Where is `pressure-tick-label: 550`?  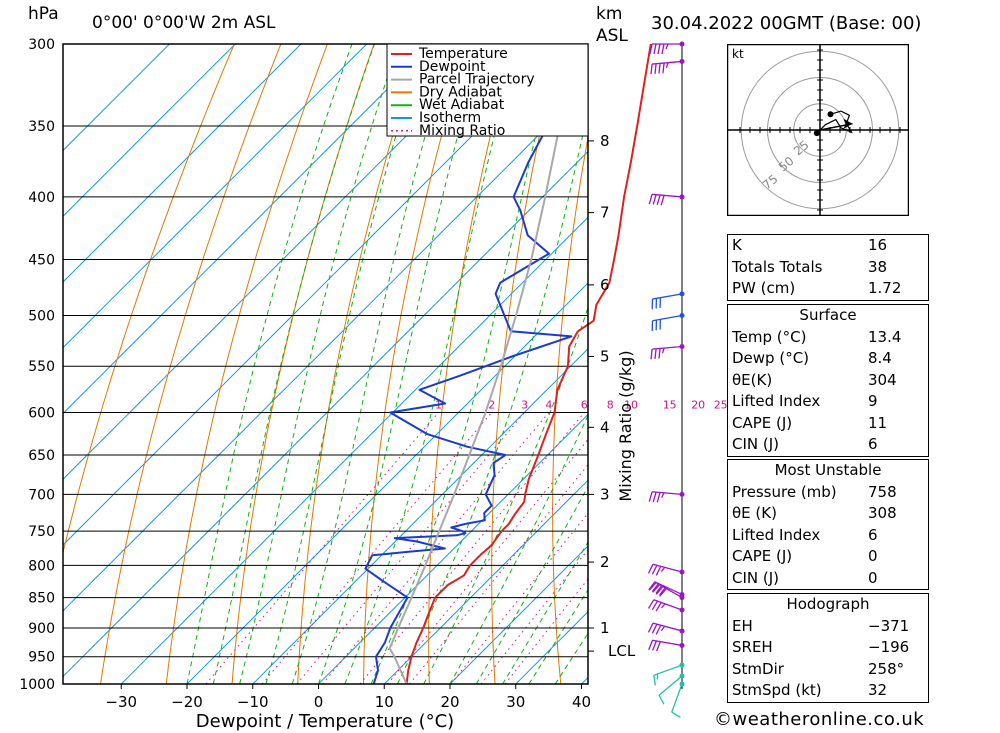
pressure-tick-label: 550 is located at coordinates (41, 367).